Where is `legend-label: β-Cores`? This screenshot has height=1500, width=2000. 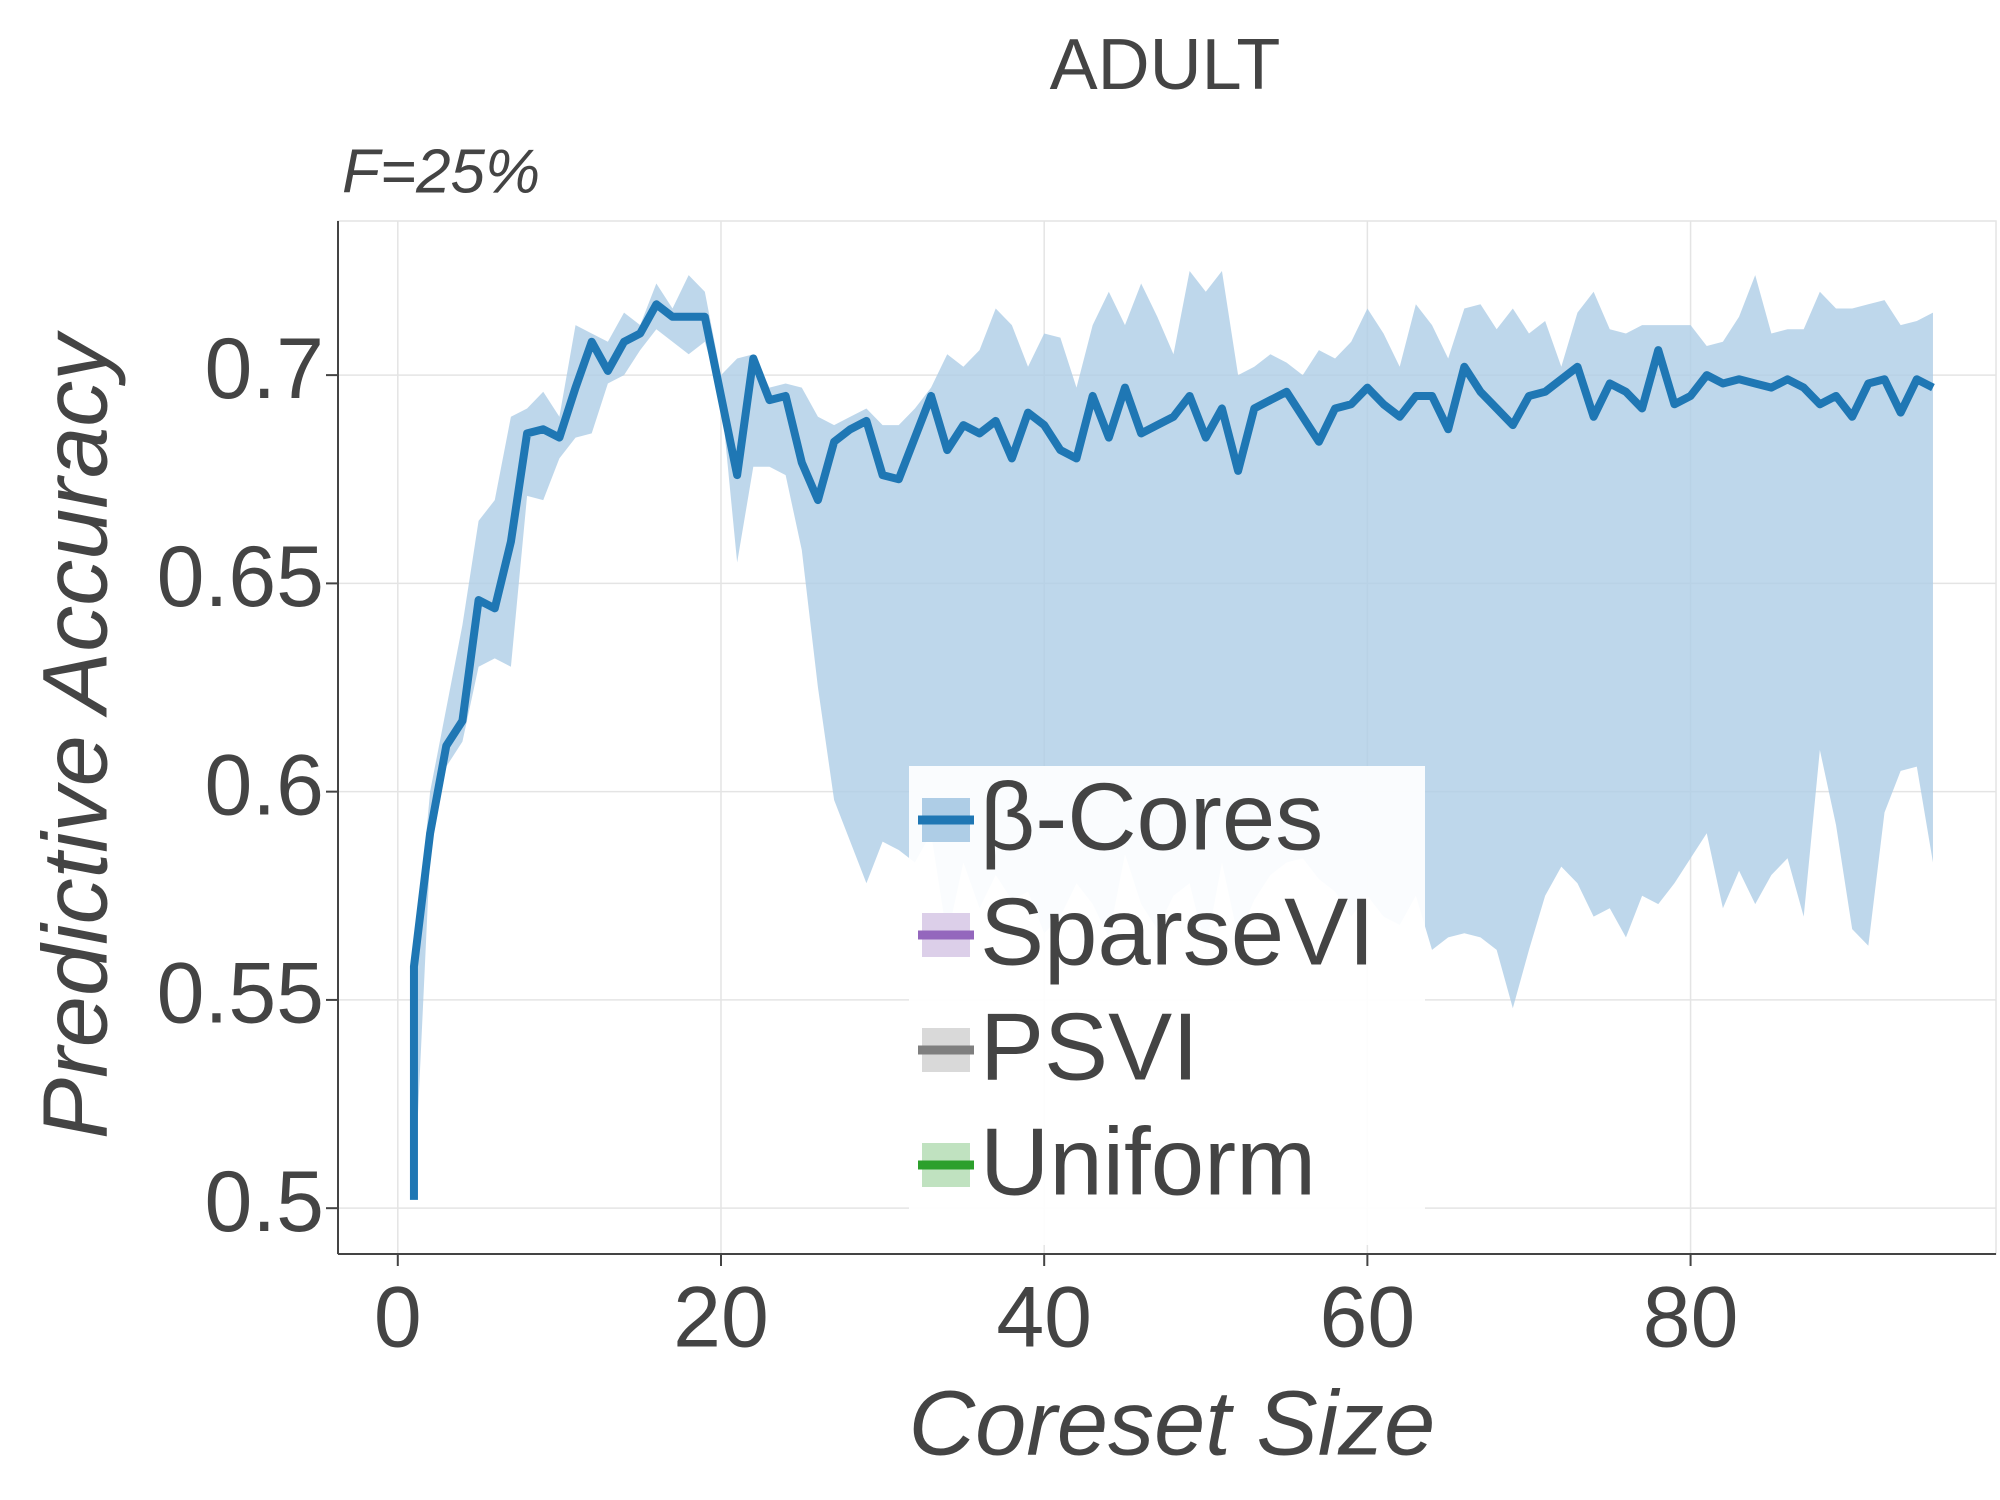 legend-label: β-Cores is located at coordinates (1151, 816).